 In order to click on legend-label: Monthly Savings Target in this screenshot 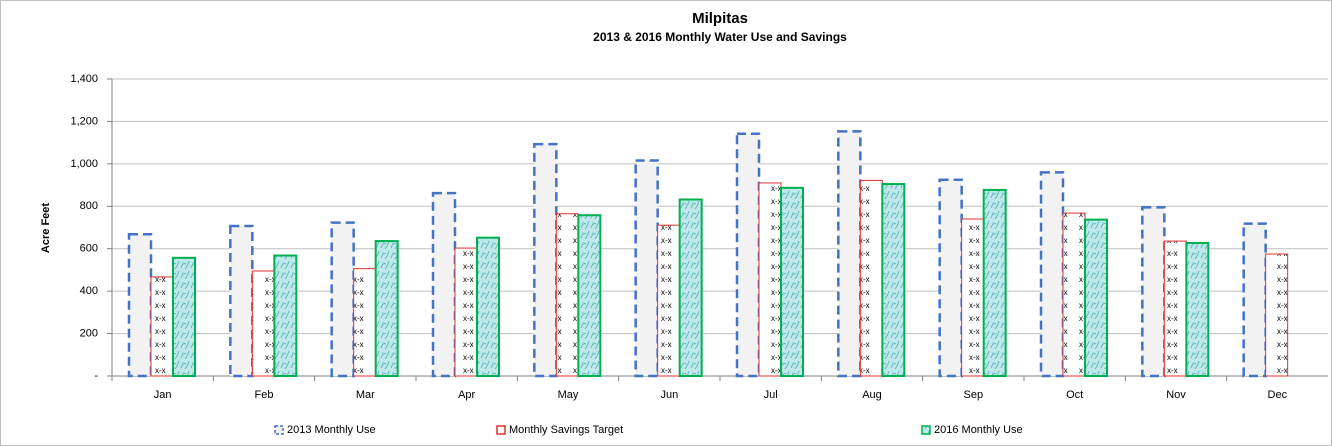, I will do `click(566, 430)`.